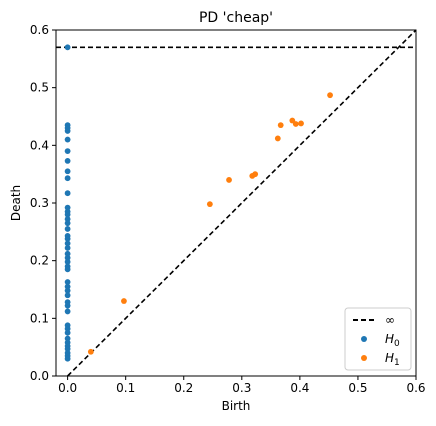  I want to click on y-tick-label: 0.5, so click(39, 88).